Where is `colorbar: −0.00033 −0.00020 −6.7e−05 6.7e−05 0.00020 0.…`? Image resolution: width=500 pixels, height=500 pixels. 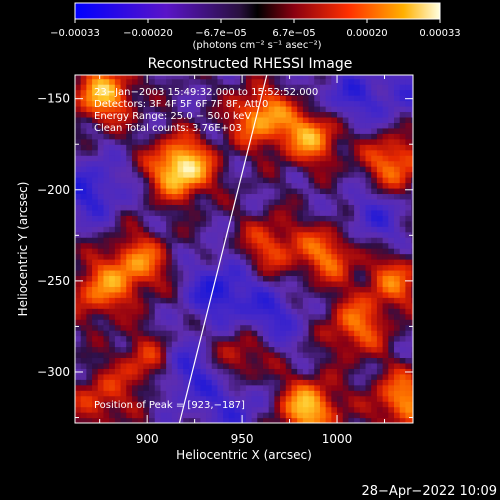 colorbar: −0.00033 −0.00020 −6.7e−05 6.7e−05 0.00020 0.… is located at coordinates (255, 26).